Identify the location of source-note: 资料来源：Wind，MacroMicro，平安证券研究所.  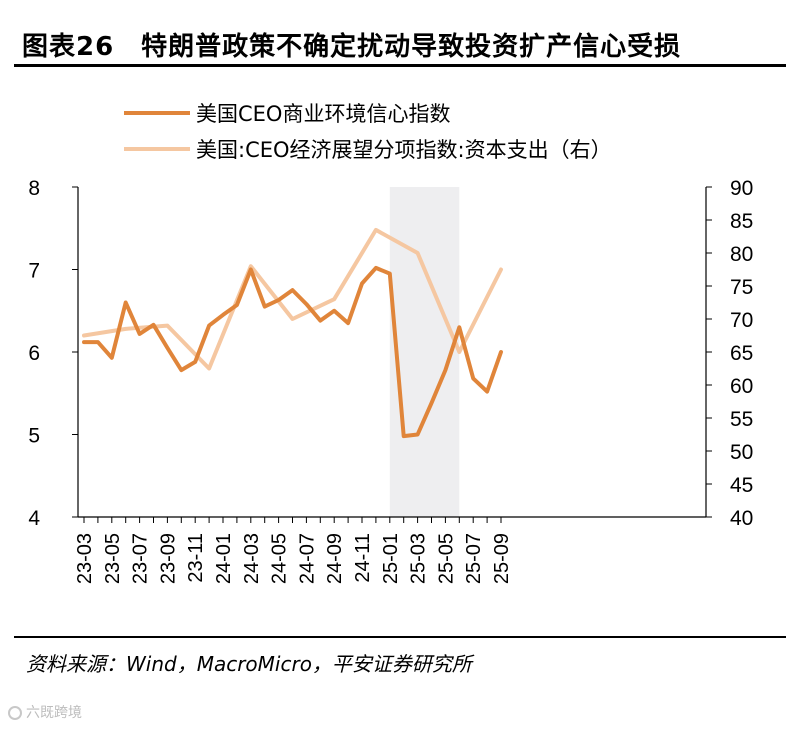
(249, 664).